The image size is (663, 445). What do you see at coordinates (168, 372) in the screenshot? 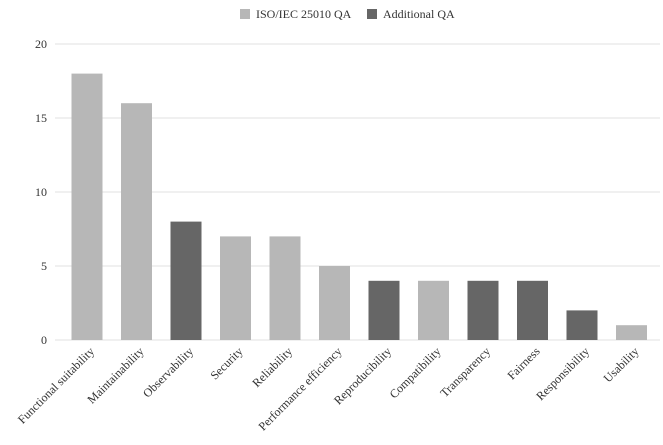
I see `x-tick-label: Observability` at bounding box center [168, 372].